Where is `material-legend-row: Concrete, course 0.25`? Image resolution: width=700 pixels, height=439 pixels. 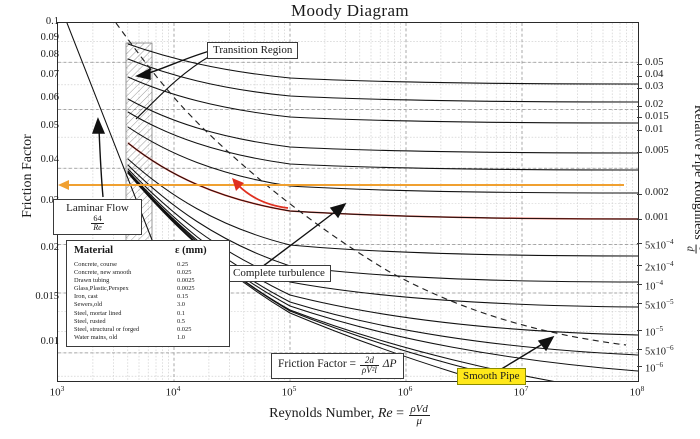
material-legend-row: Concrete, course 0.25 is located at coordinates (149, 265).